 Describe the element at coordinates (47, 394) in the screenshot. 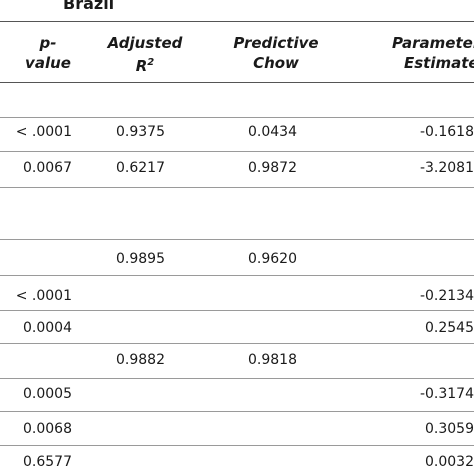

I see `cell-p-value: 0.0005` at that location.